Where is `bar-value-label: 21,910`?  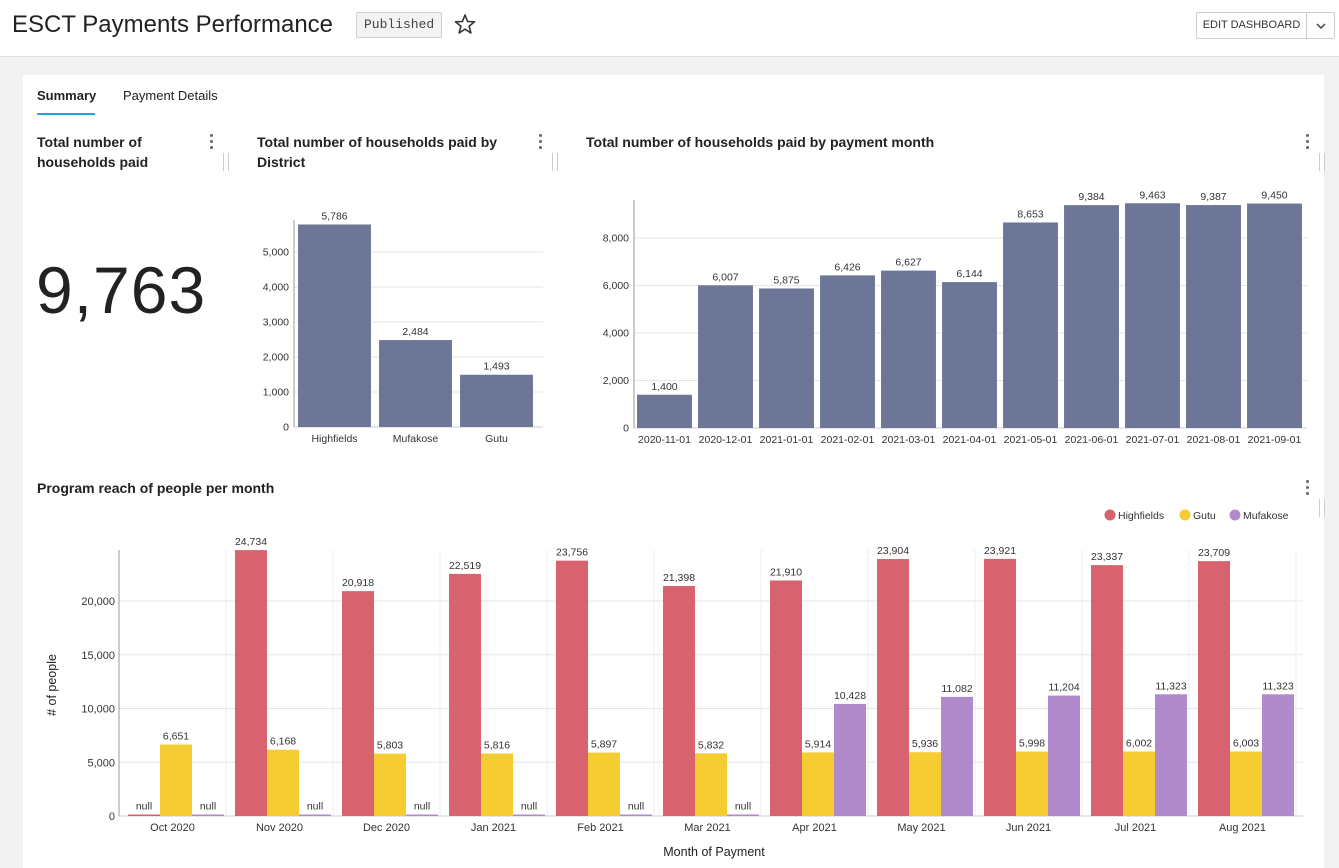
bar-value-label: 21,910 is located at coordinates (786, 572).